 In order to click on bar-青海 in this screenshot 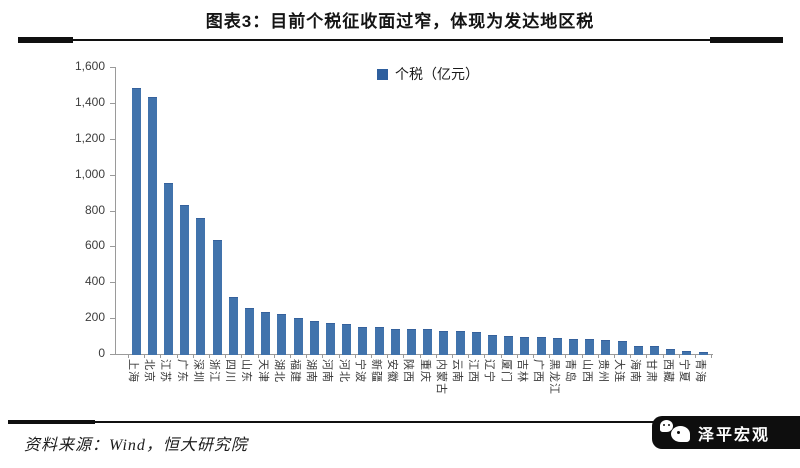, I will do `click(703, 353)`.